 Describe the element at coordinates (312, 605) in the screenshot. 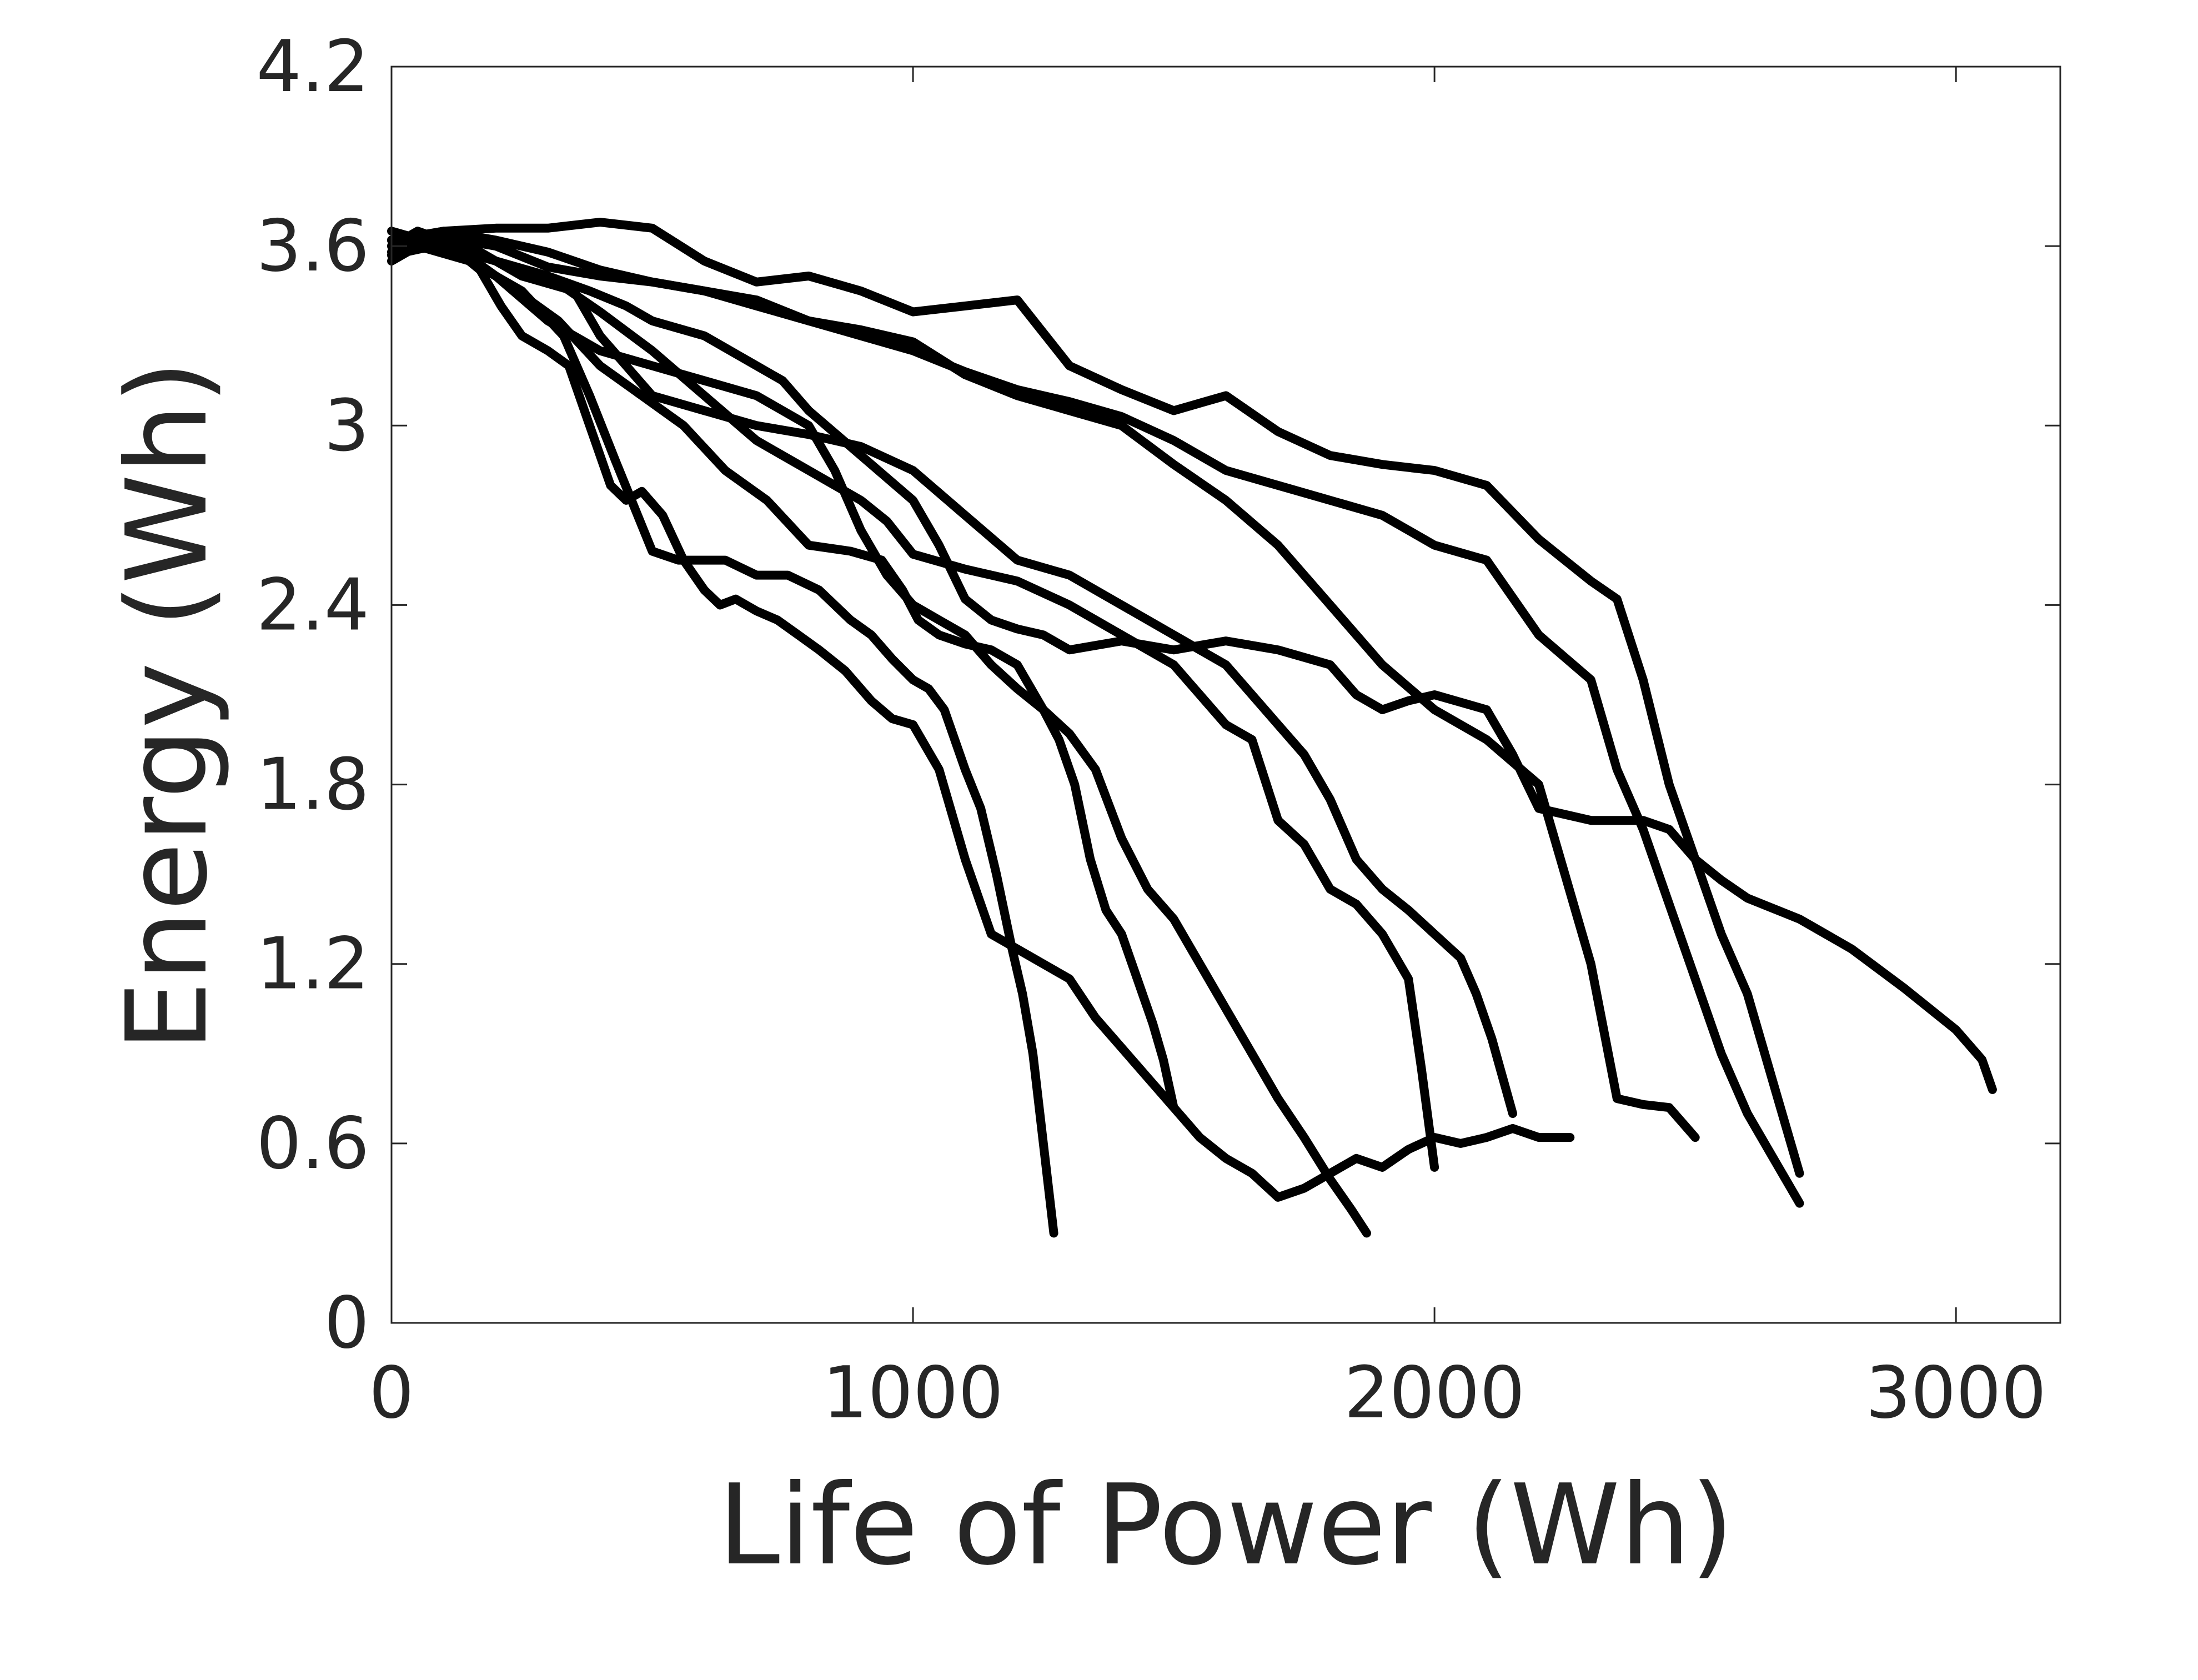

I see `y-tick-label: 2.4` at that location.